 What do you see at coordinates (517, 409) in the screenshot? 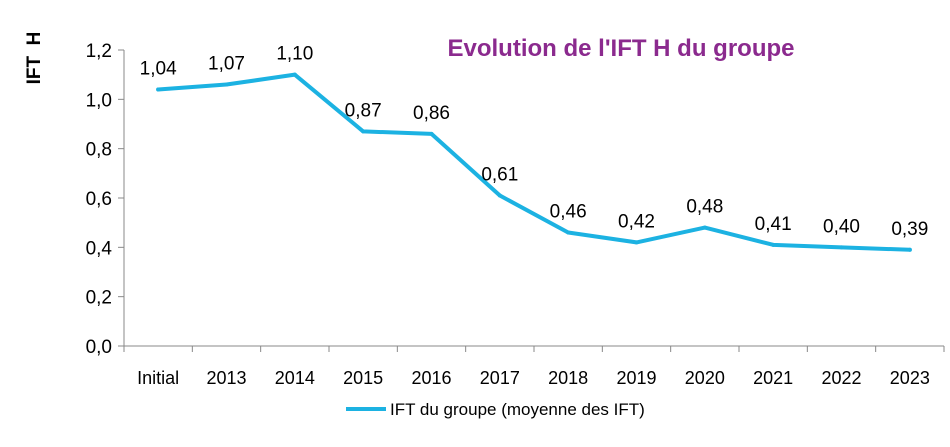
I see `legend-label: IFT du groupe (moyenne des IFT)` at bounding box center [517, 409].